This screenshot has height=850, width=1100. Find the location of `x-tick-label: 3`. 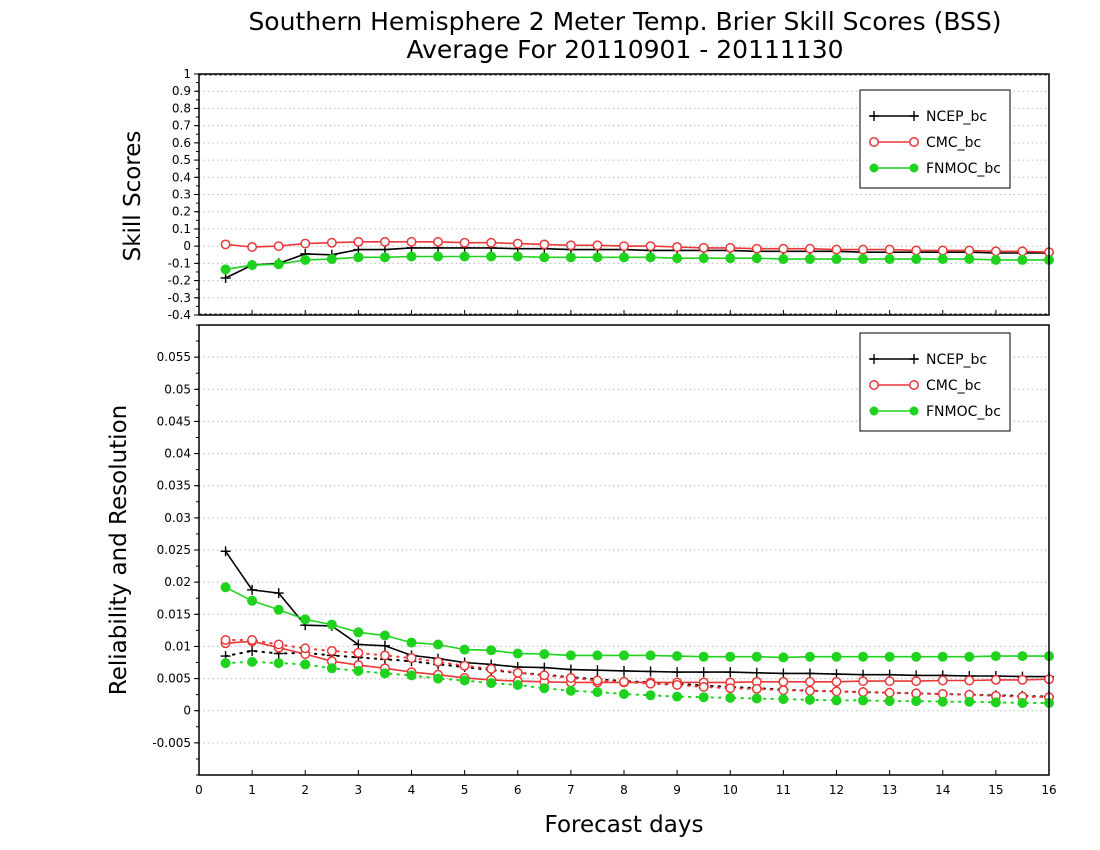

x-tick-label: 3 is located at coordinates (359, 790).